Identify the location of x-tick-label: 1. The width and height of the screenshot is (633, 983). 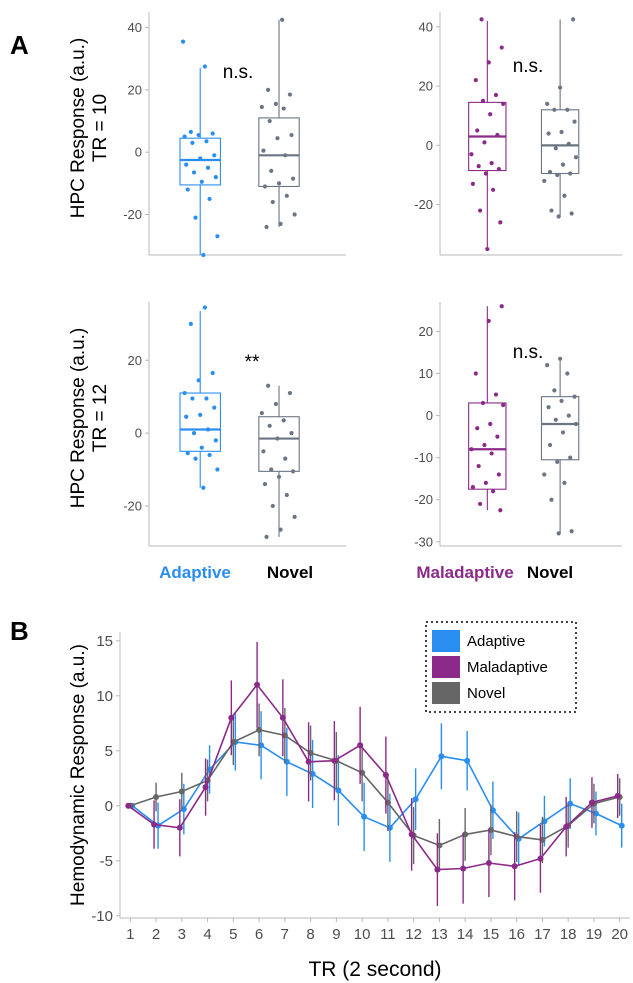
(130, 934).